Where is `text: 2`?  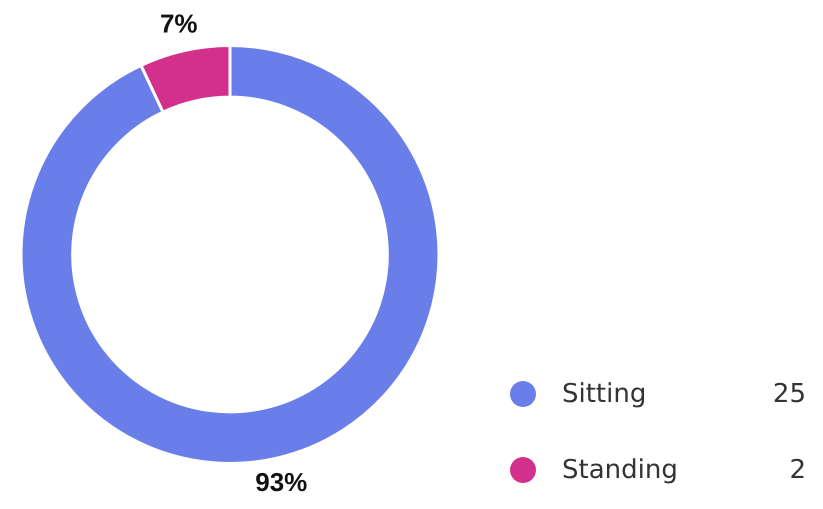 text: 2 is located at coordinates (797, 470).